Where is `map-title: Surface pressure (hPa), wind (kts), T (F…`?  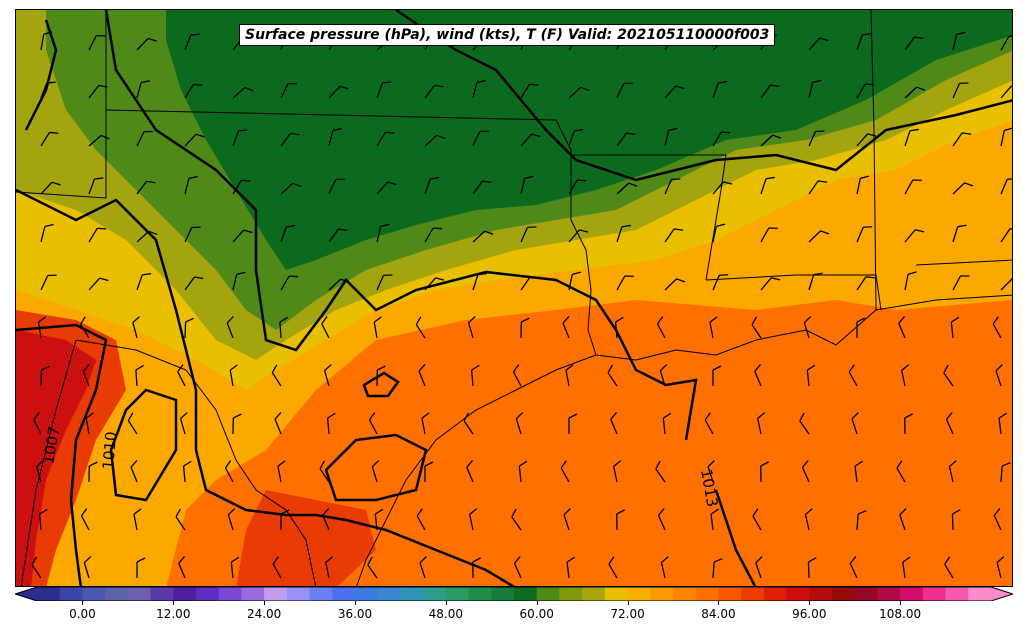 map-title: Surface pressure (hPa), wind (kts), T (F… is located at coordinates (507, 35).